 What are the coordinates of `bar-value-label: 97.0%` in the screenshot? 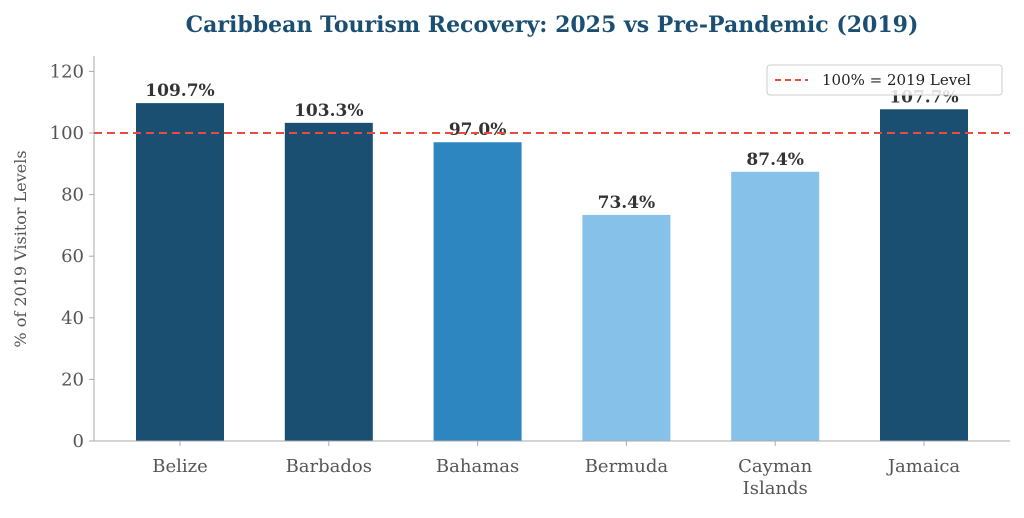 It's located at (478, 130).